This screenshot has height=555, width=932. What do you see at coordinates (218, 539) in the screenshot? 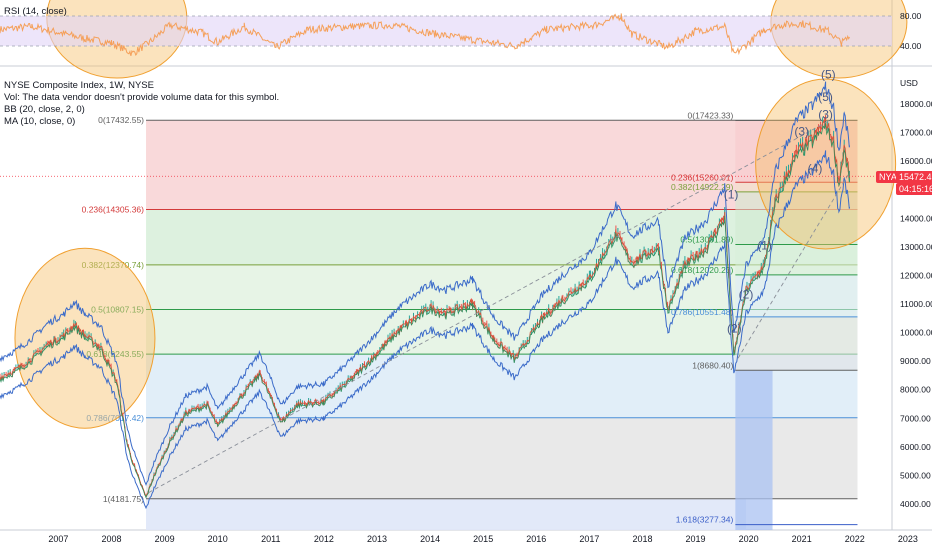
I see `time-axis-tick: 2010` at bounding box center [218, 539].